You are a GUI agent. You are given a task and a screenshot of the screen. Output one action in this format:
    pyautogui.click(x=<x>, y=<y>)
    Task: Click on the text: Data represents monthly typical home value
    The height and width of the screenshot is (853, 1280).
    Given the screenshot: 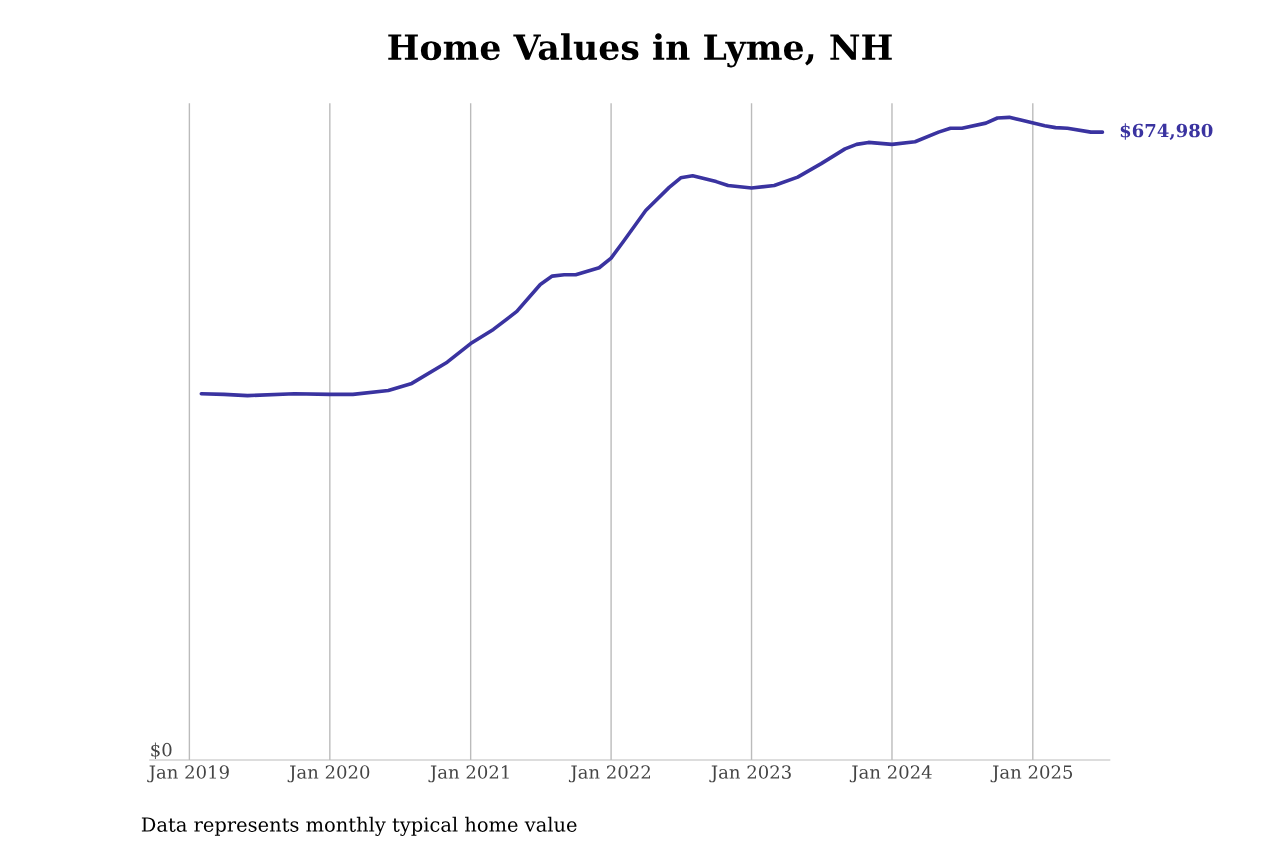 What is the action you would take?
    pyautogui.click(x=359, y=826)
    